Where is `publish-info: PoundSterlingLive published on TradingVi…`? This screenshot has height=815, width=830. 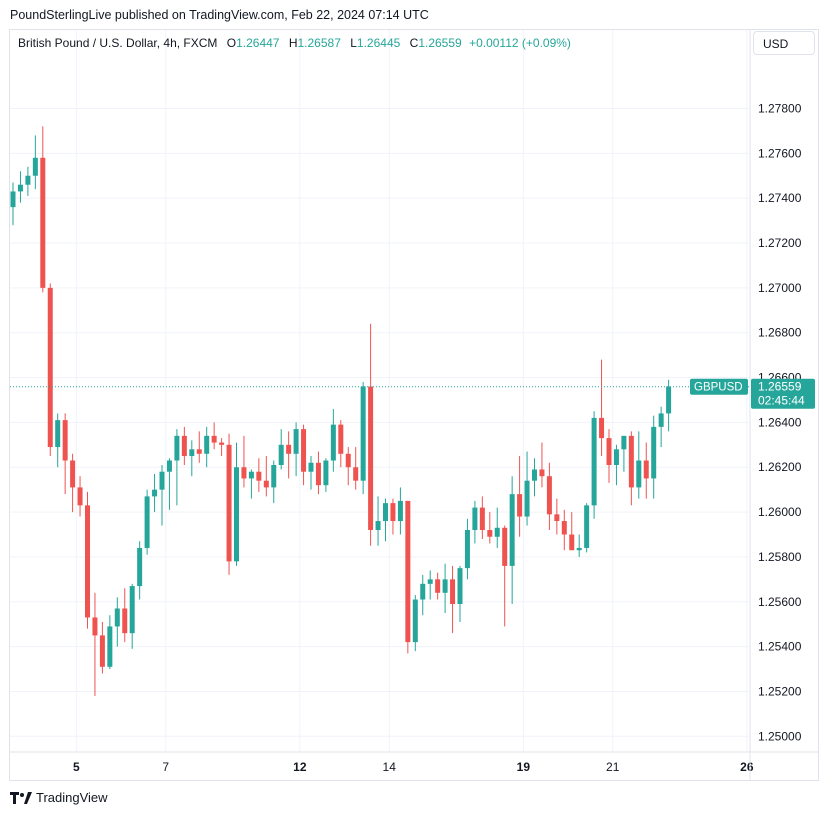
publish-info: PoundSterlingLive published on TradingVi… is located at coordinates (219, 15).